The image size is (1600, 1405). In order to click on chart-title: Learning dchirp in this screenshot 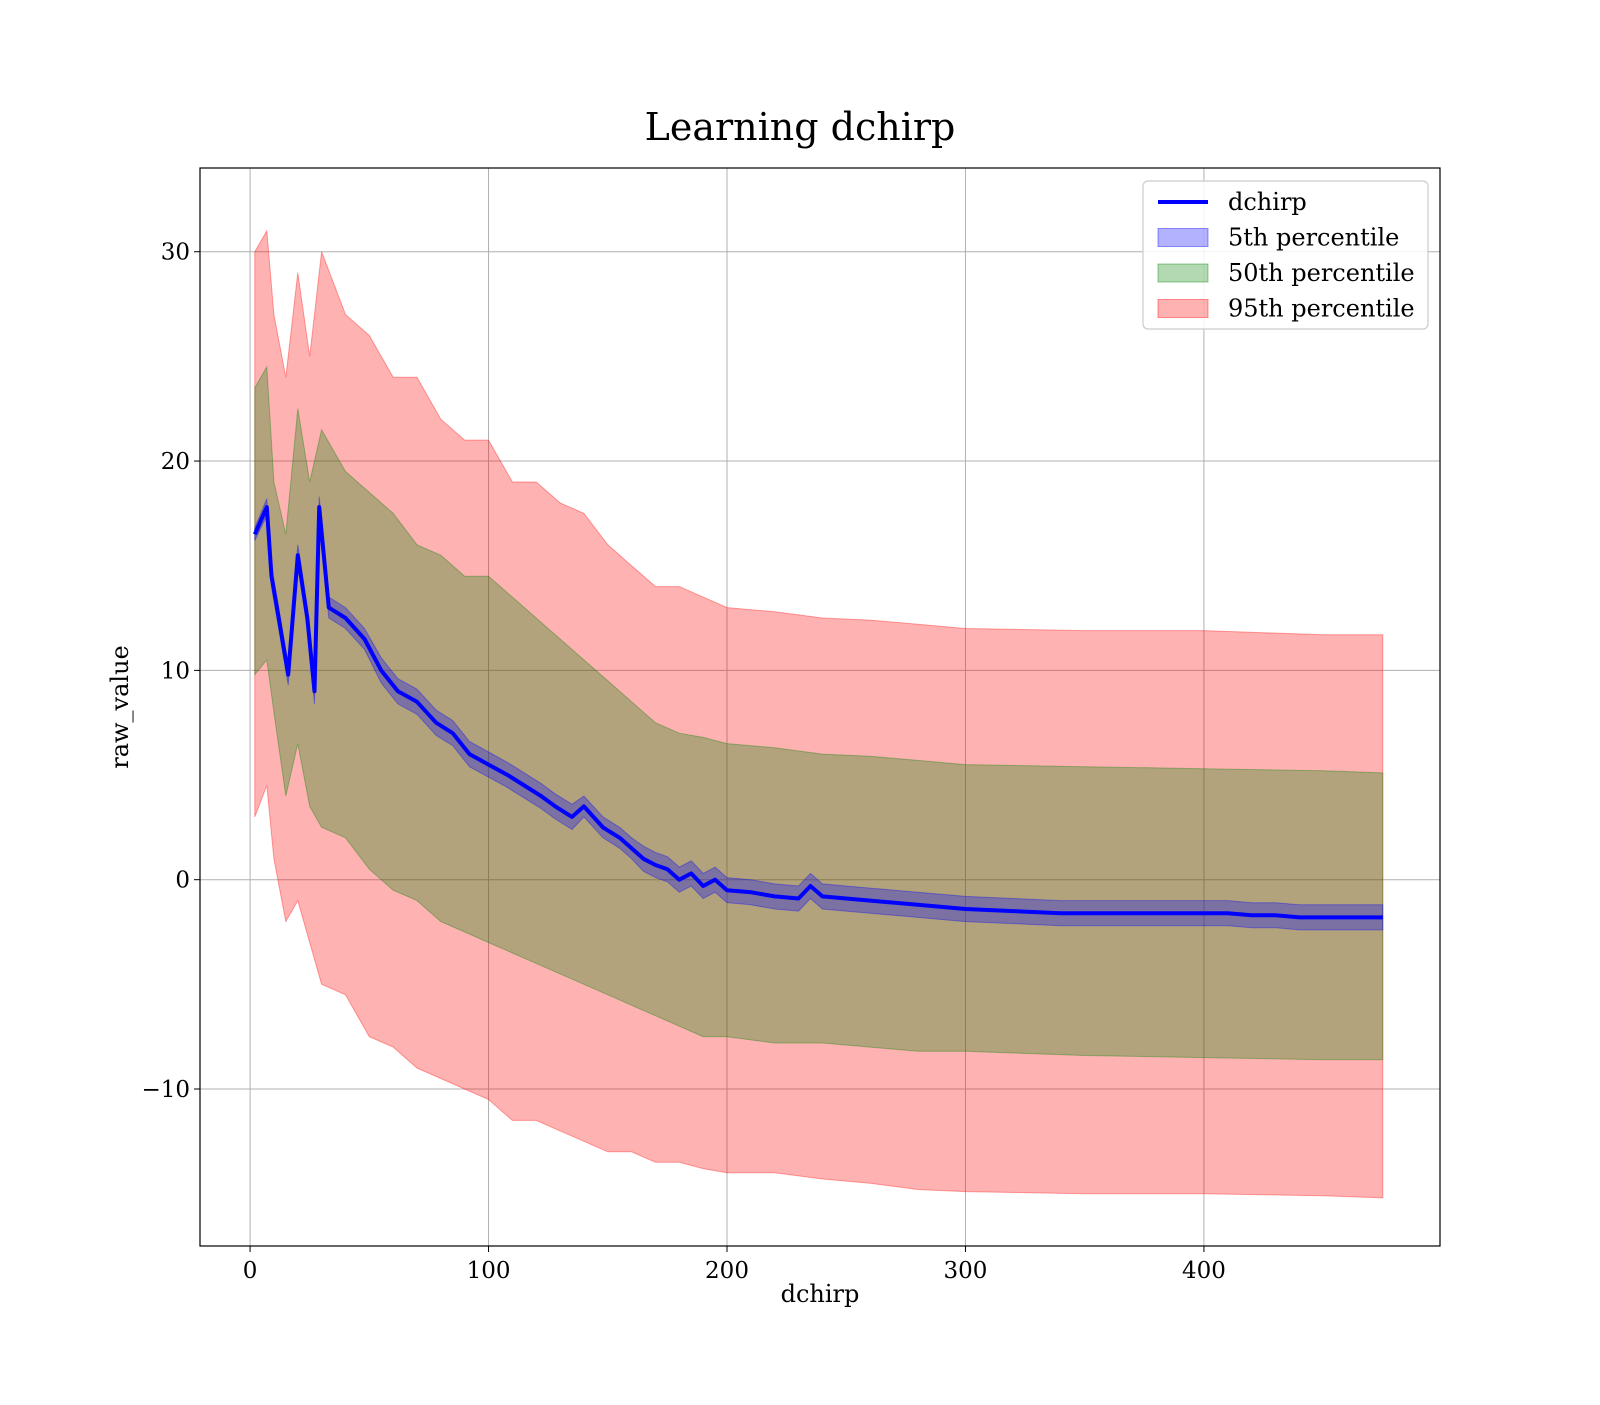, I will do `click(800, 127)`.